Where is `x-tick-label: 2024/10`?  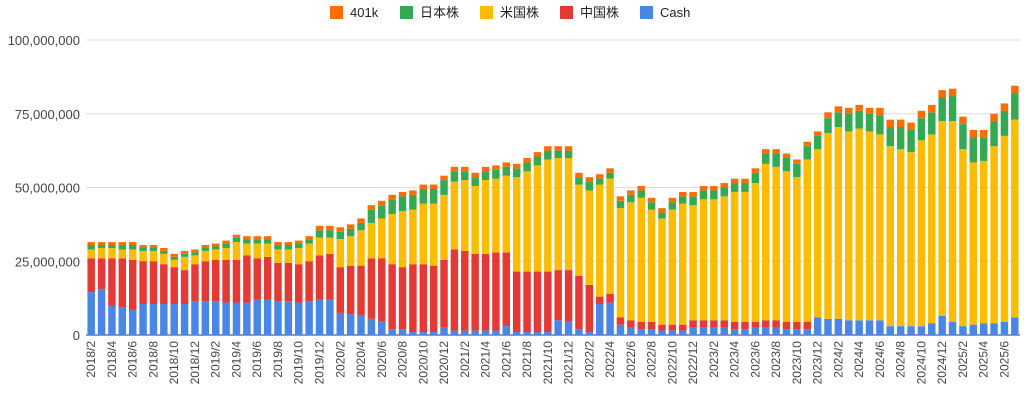 x-tick-label: 2024/10 is located at coordinates (921, 363).